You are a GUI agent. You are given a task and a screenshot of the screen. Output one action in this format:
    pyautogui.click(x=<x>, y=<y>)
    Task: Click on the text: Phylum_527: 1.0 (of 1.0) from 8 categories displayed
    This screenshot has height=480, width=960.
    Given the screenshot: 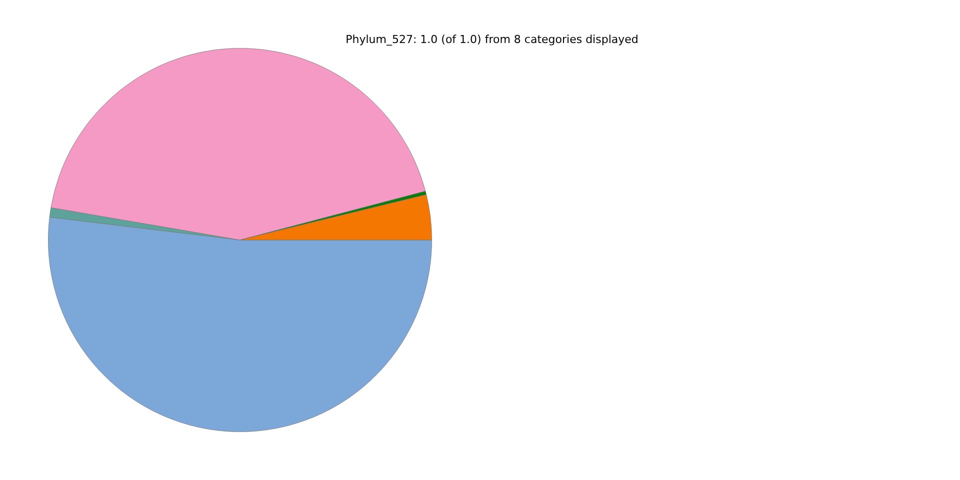 What is the action you would take?
    pyautogui.click(x=492, y=39)
    